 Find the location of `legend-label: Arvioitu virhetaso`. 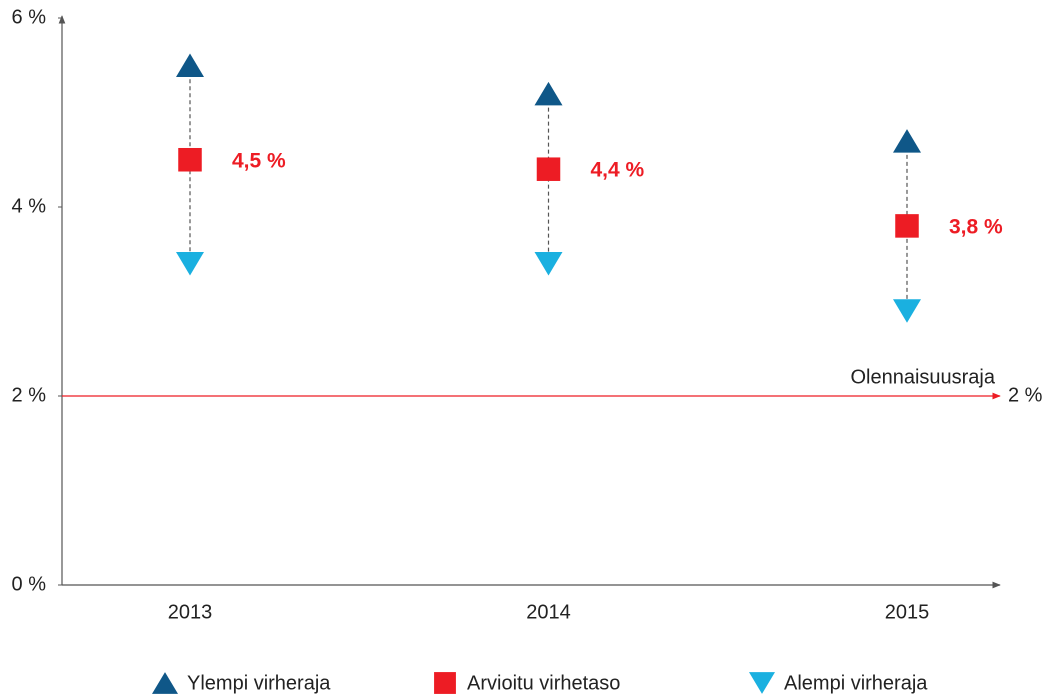

legend-label: Arvioitu virhetaso is located at coordinates (543, 683).